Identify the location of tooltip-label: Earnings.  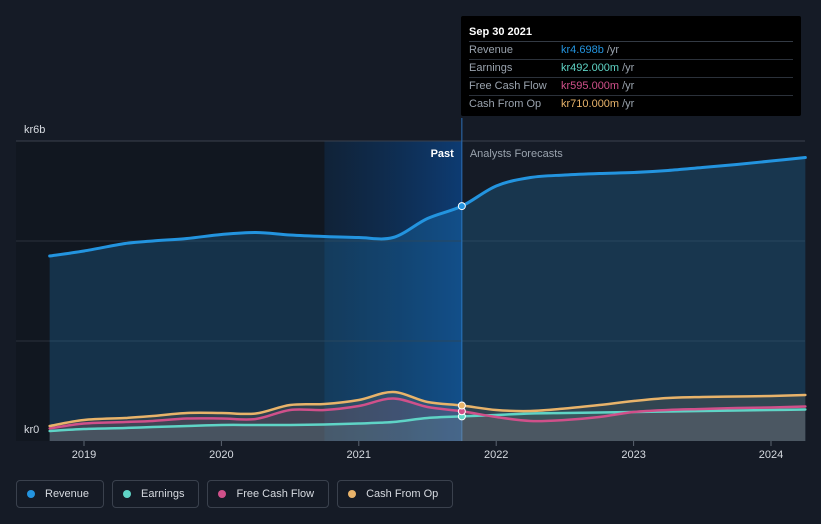
(491, 68).